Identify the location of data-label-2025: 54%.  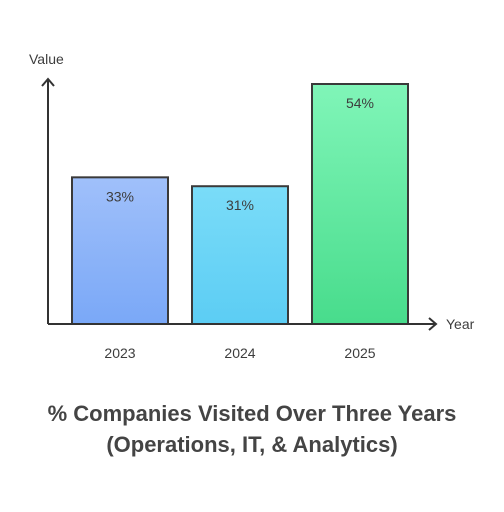
(360, 103).